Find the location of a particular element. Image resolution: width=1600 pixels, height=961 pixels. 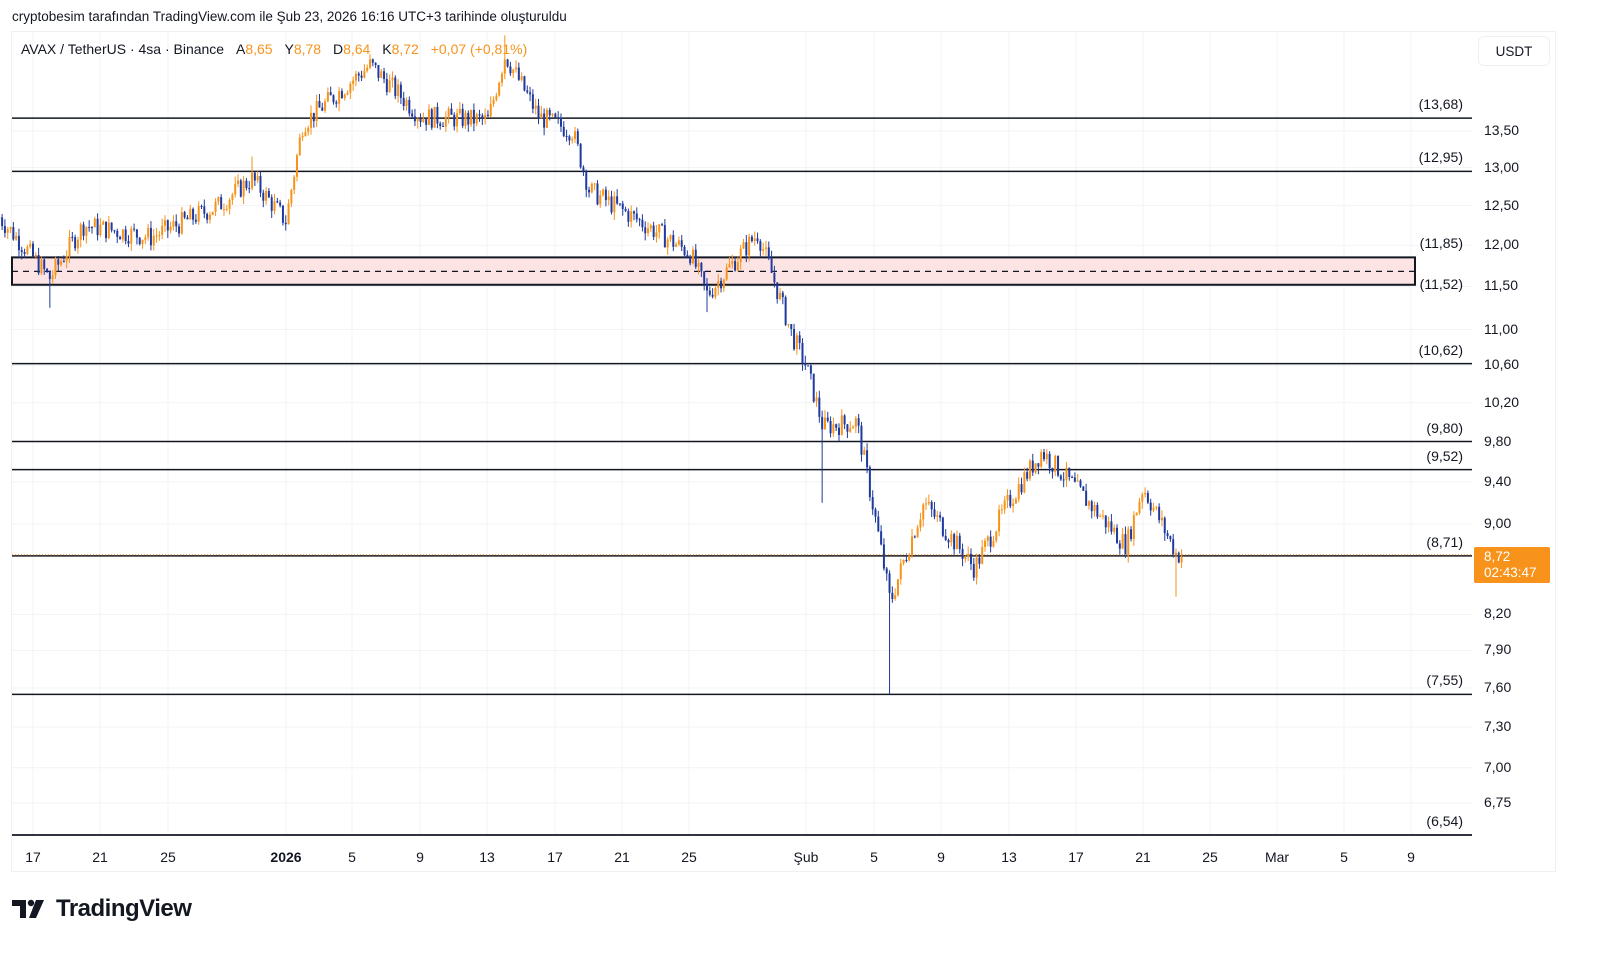

price-tick-label: 12,50 is located at coordinates (1502, 204).